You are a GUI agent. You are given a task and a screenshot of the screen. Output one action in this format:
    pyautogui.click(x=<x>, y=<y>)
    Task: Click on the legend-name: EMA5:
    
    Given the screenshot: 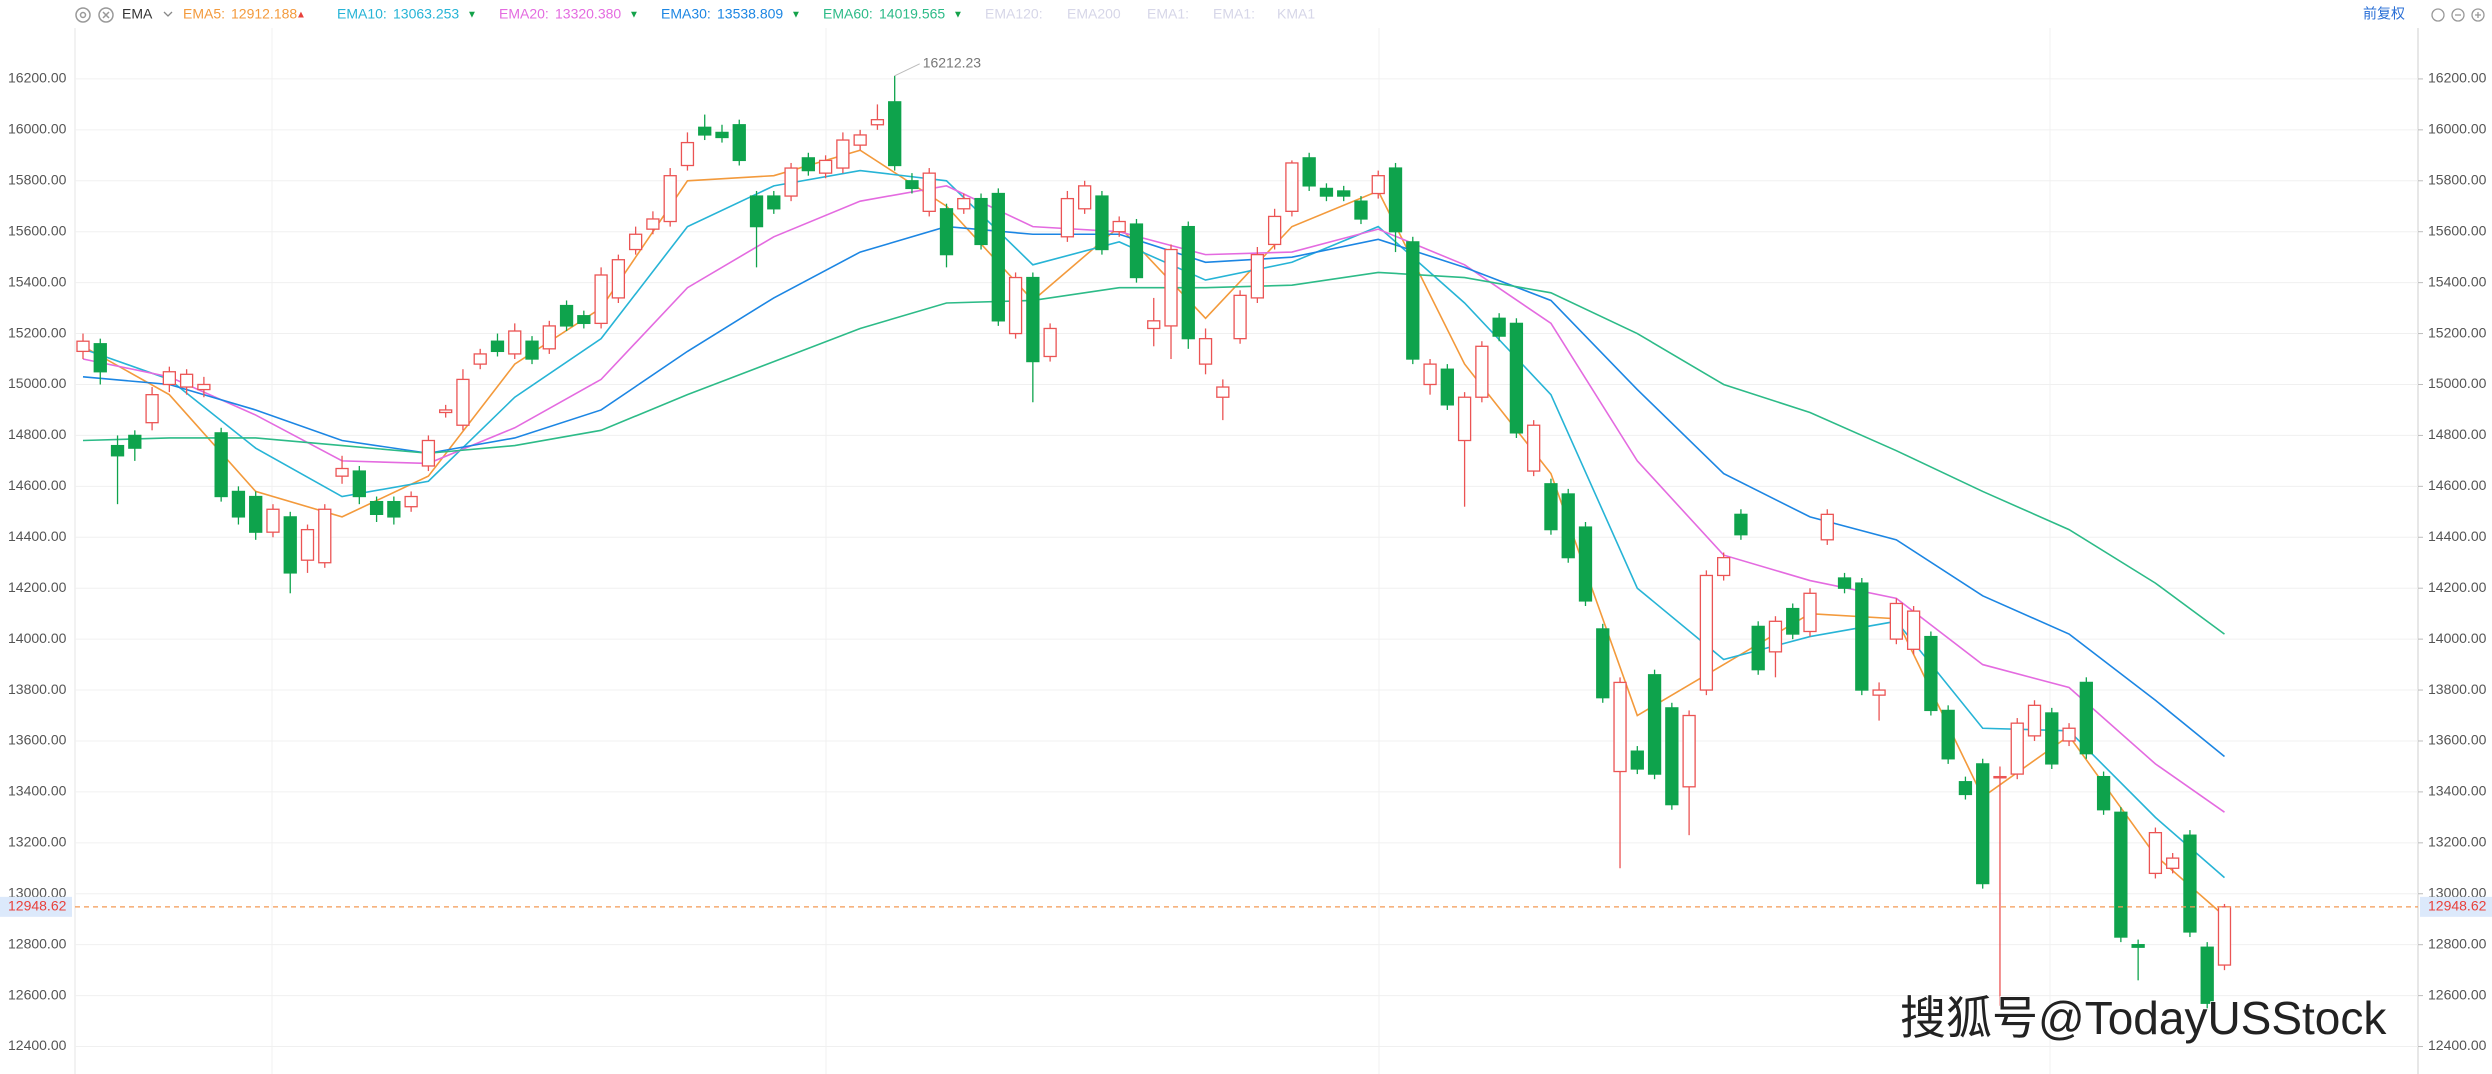 What is the action you would take?
    pyautogui.click(x=204, y=14)
    